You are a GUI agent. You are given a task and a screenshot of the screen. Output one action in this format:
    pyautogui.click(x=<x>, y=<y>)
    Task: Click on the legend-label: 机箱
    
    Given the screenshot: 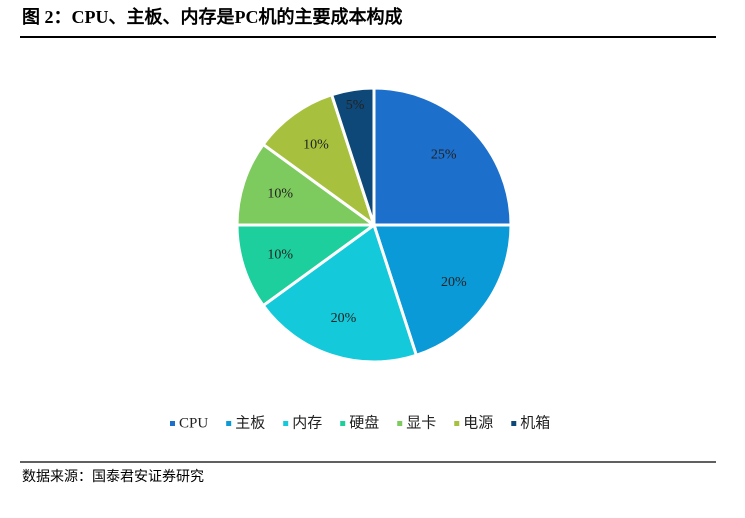 What is the action you would take?
    pyautogui.click(x=535, y=422)
    